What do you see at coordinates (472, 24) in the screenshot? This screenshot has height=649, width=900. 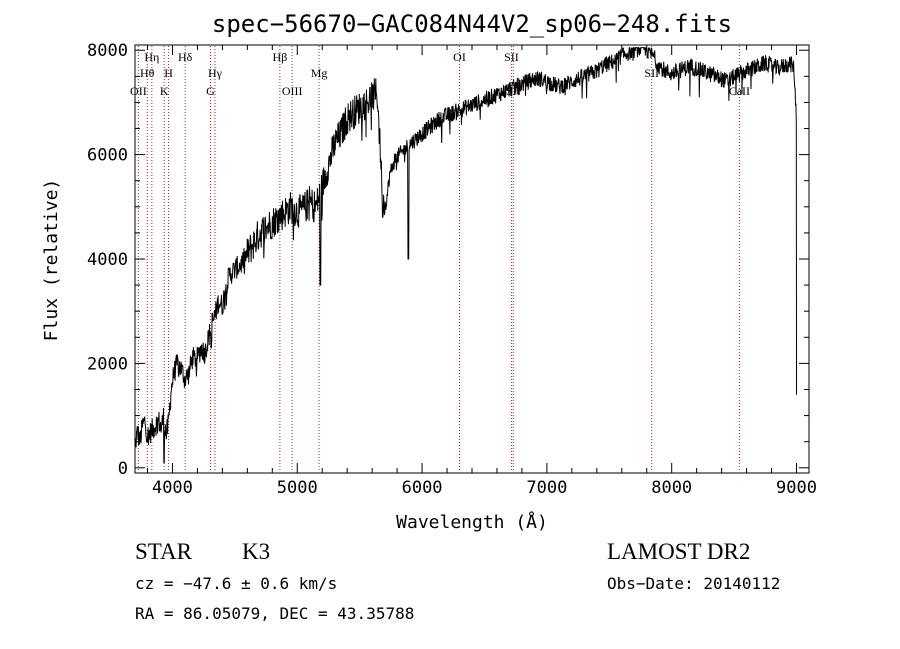 I see `chart-title: spec−56670−GAC084N44V2_sp06−248.fits` at bounding box center [472, 24].